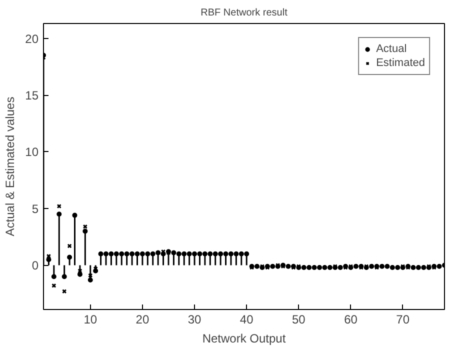  Describe the element at coordinates (32, 152) in the screenshot. I see `y-tick-label: 10` at that location.